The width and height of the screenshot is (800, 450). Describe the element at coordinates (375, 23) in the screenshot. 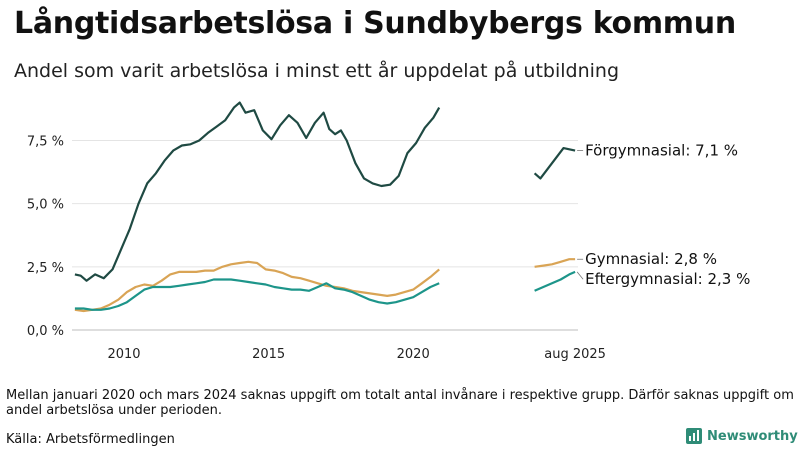

I see `chart-title: Långtidsarbetslösa i Sundbybergs kommun` at that location.